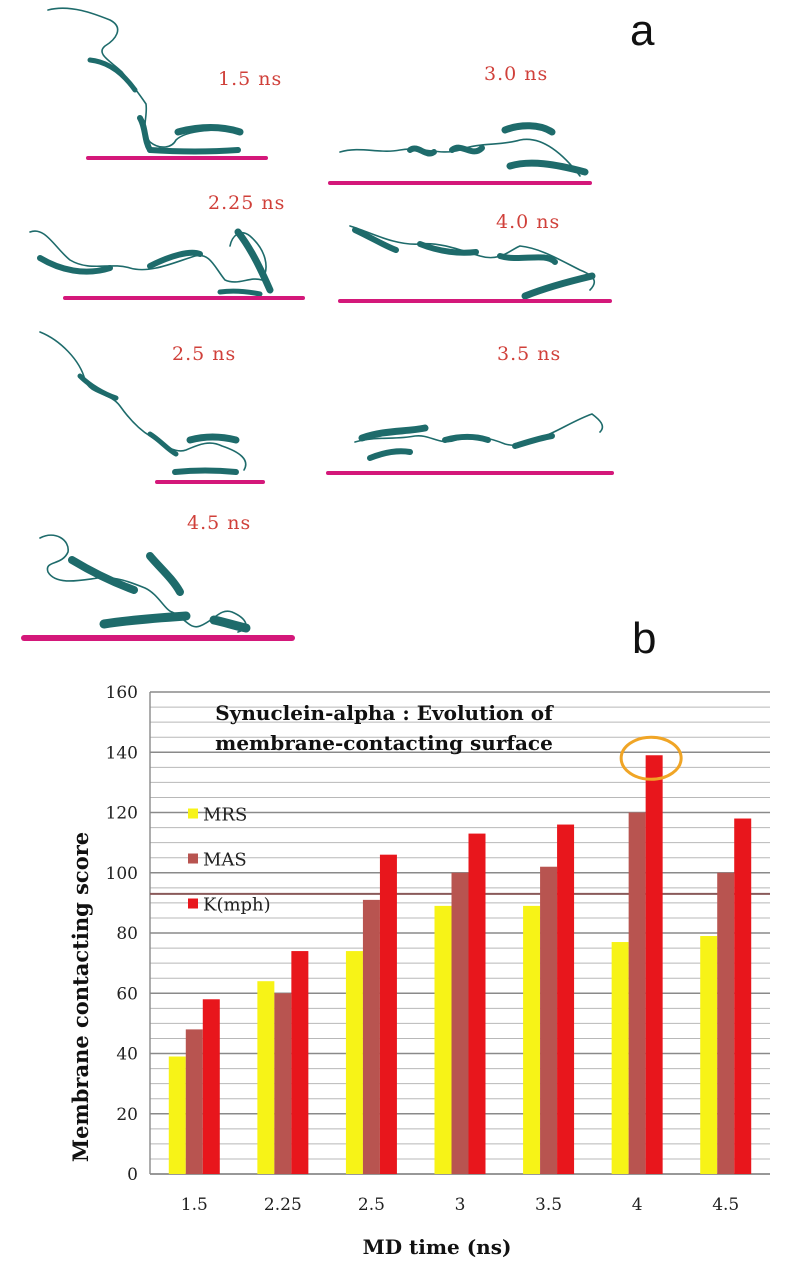 The image size is (800, 1262). I want to click on y-tick-label: 0, so click(132, 1175).